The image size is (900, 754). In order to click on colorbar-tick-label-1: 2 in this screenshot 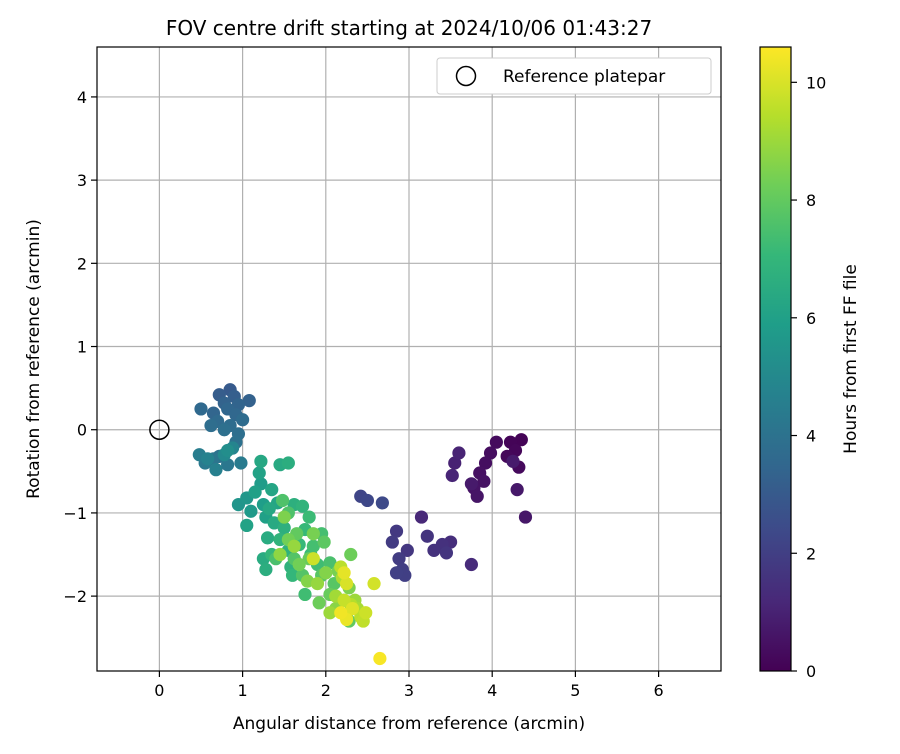, I will do `click(811, 553)`.